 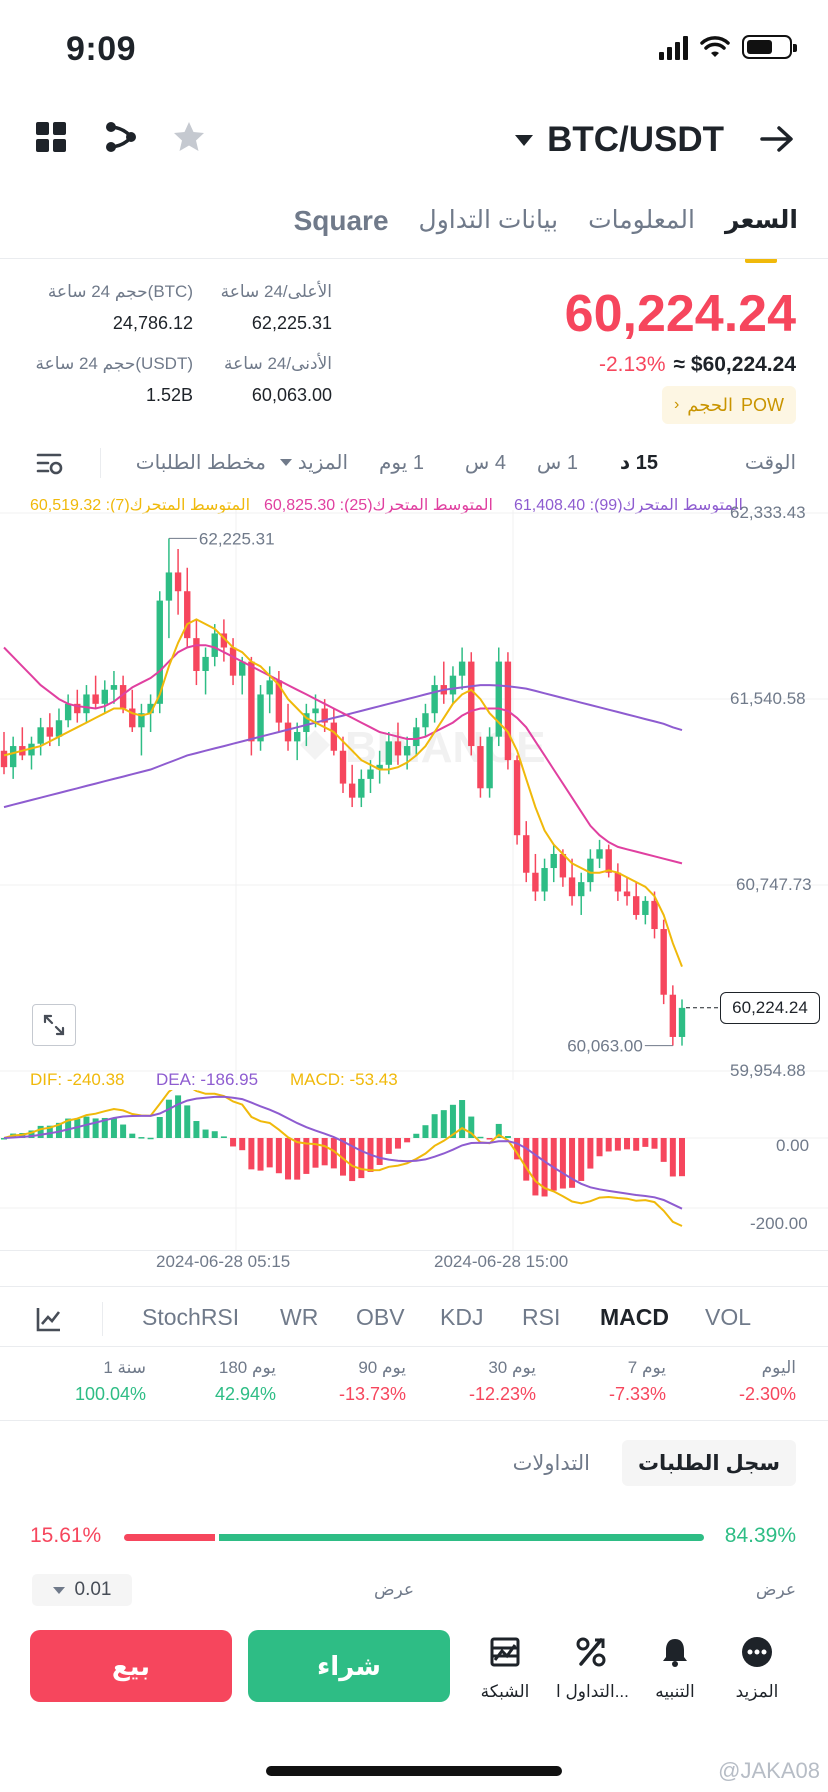 I want to click on nav-more: المزيد, so click(x=757, y=1667).